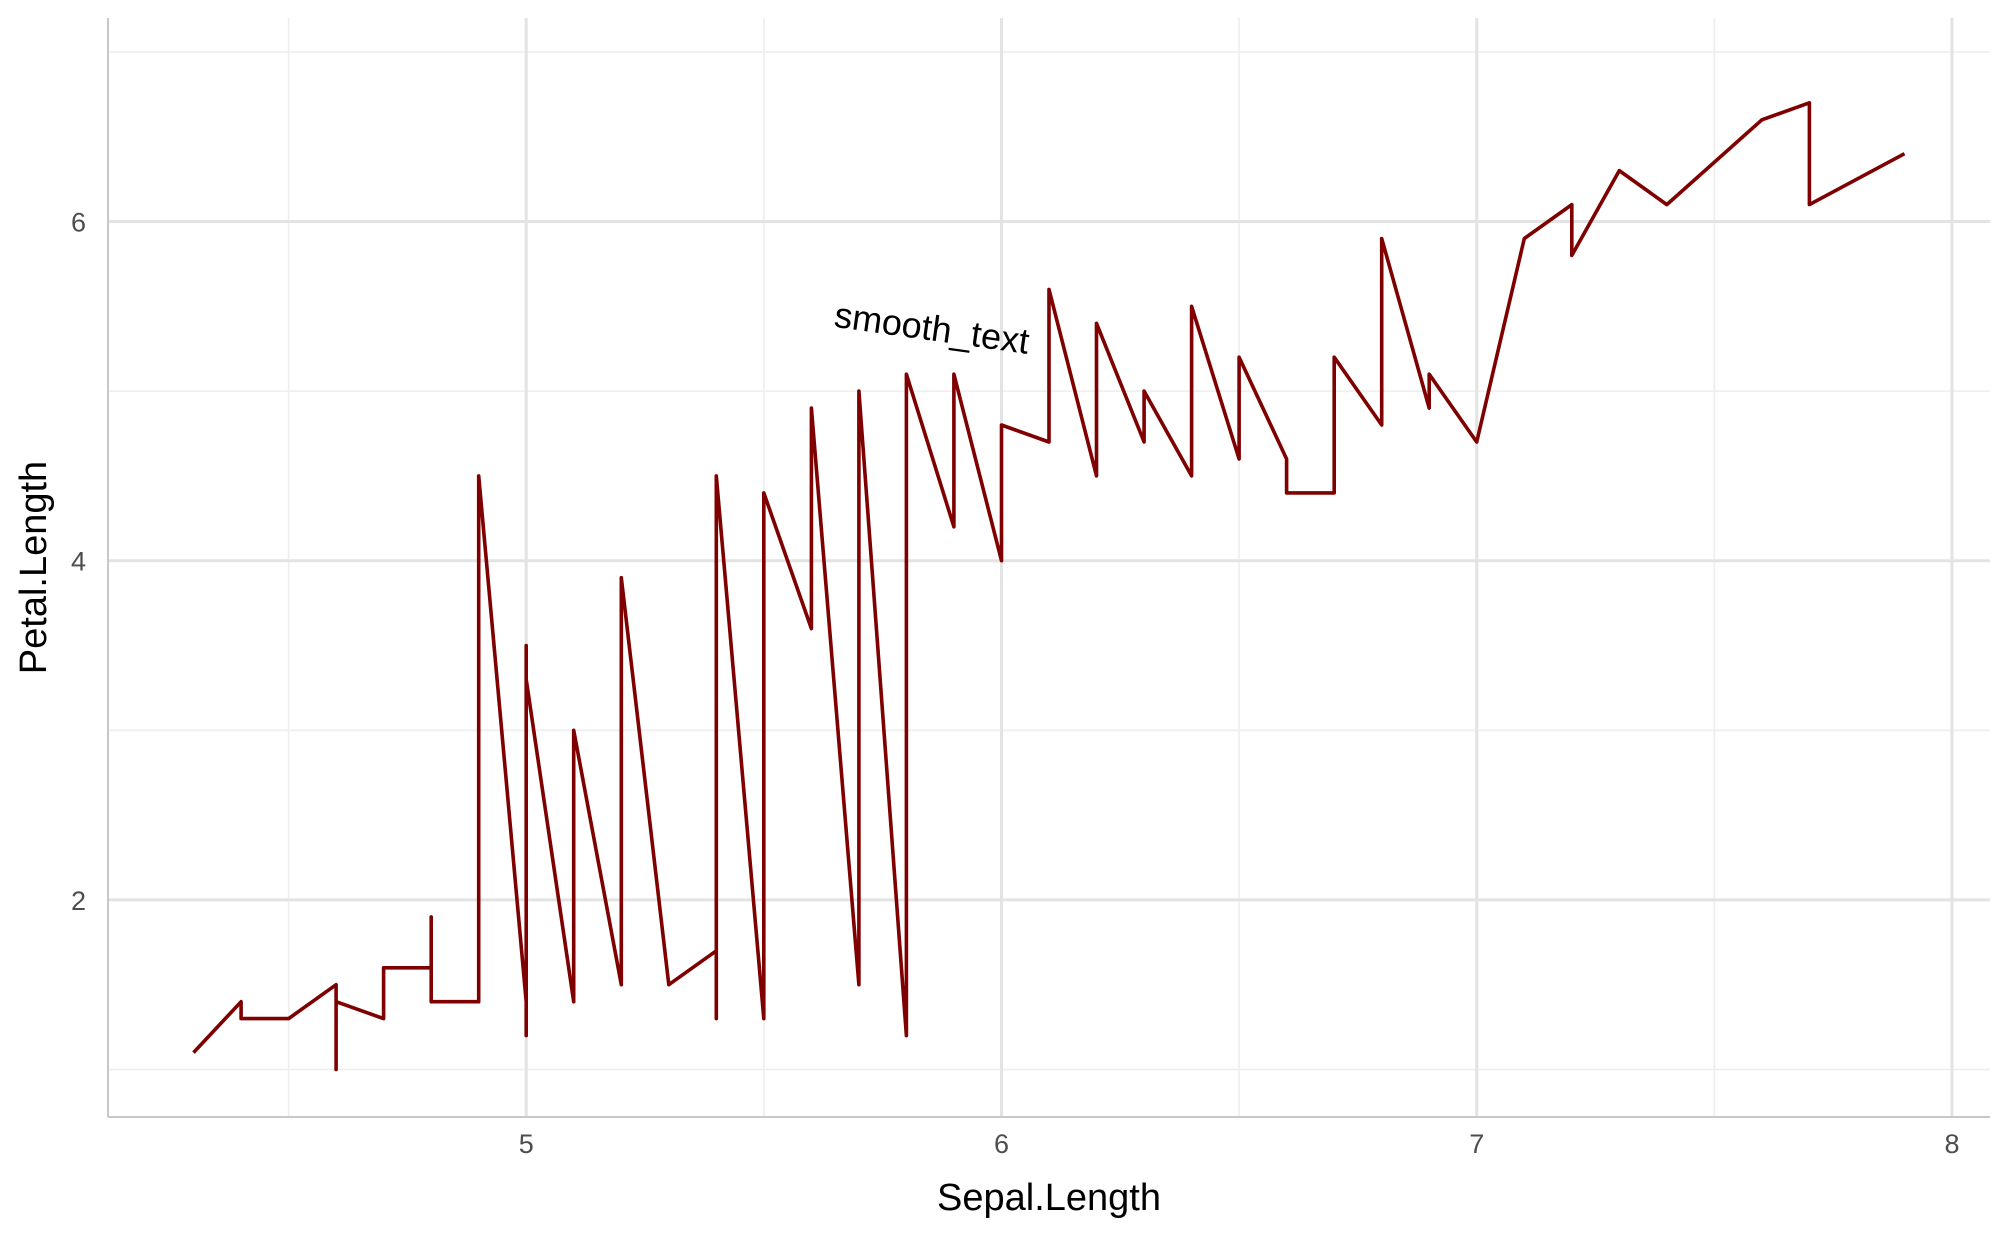  I want to click on y-tick-label: 6, so click(78, 223).